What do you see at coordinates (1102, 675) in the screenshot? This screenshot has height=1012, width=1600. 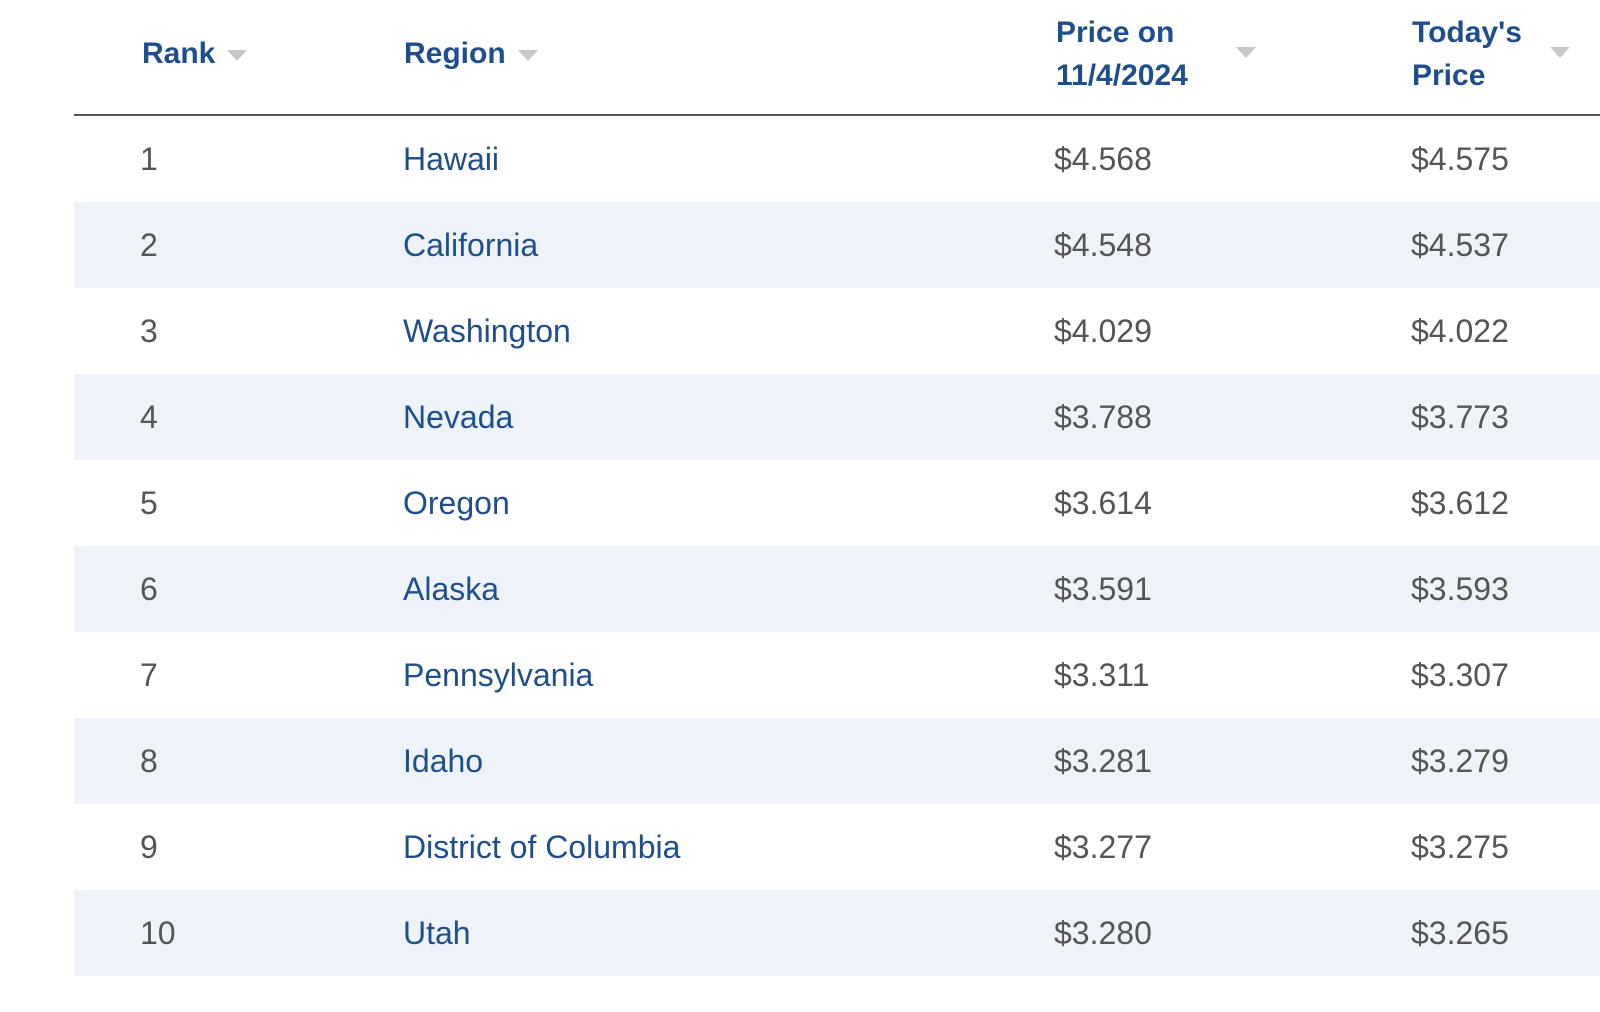 I see `price-on-date-cell: $3.311` at bounding box center [1102, 675].